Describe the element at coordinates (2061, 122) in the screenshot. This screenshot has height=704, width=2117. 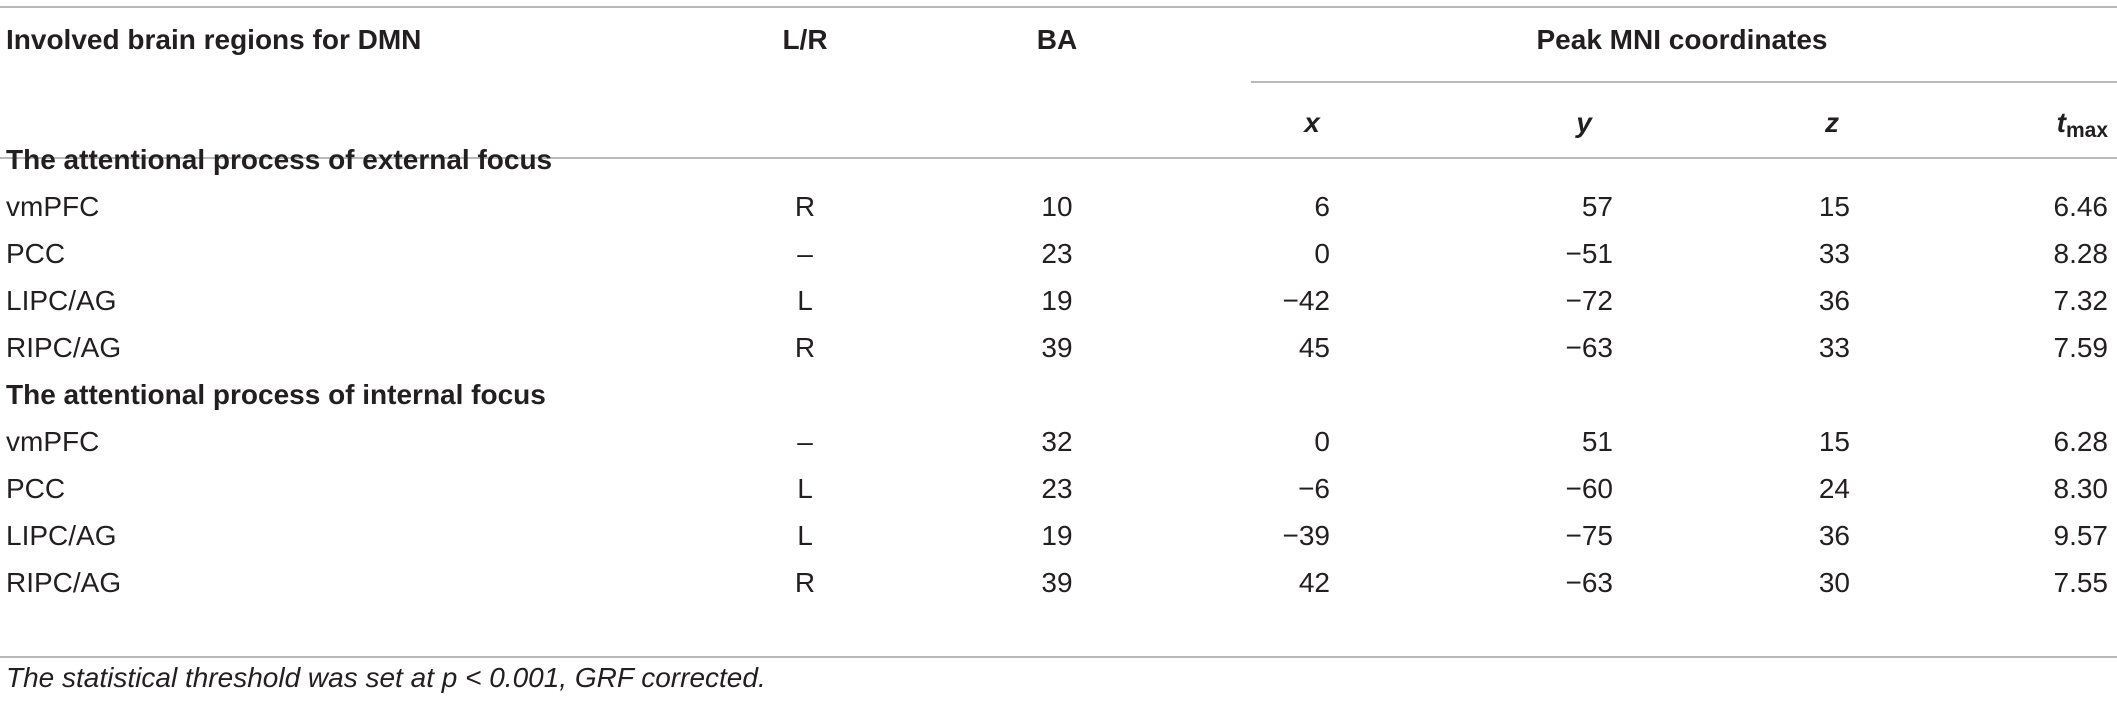
I see `header-t: t` at that location.